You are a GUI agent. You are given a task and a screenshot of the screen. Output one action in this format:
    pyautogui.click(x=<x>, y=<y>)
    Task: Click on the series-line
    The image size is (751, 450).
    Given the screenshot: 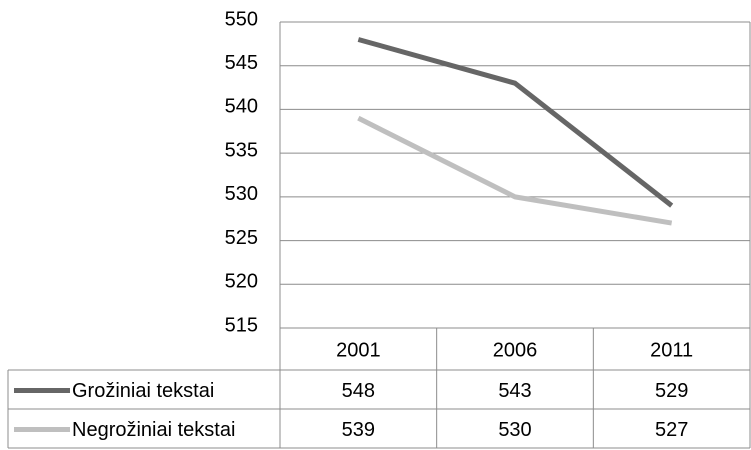 What is the action you would take?
    pyautogui.click(x=515, y=170)
    